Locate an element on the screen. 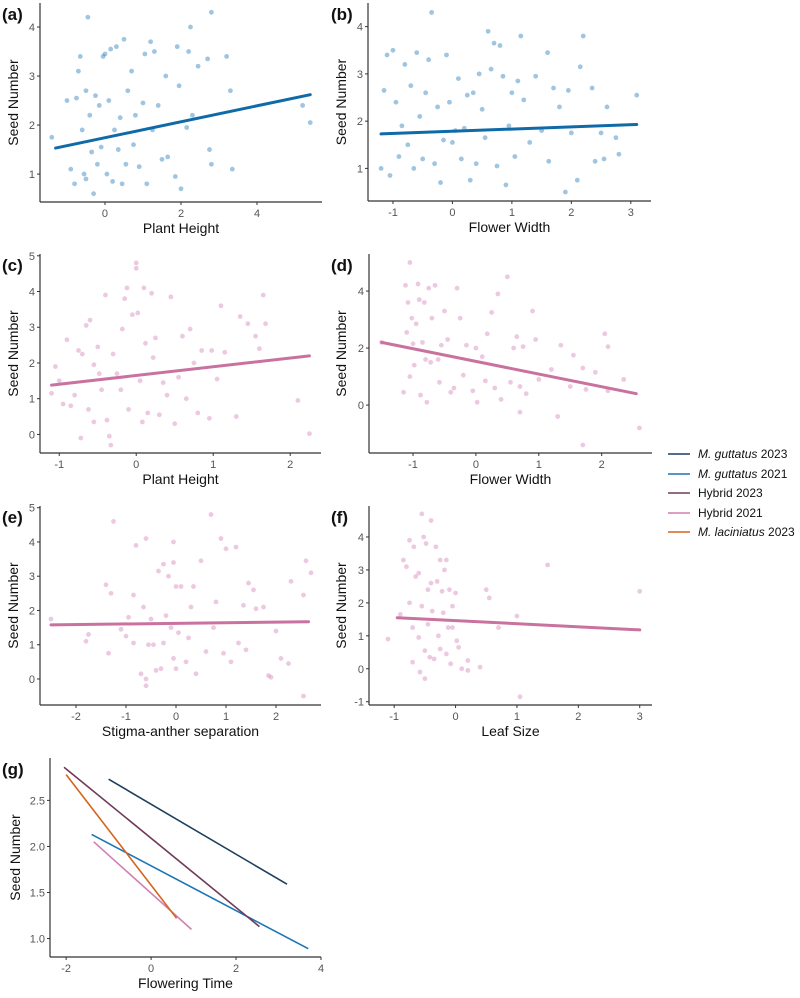 This screenshot has width=800, height=998. y-tick-label: 2.5 is located at coordinates (37, 801).